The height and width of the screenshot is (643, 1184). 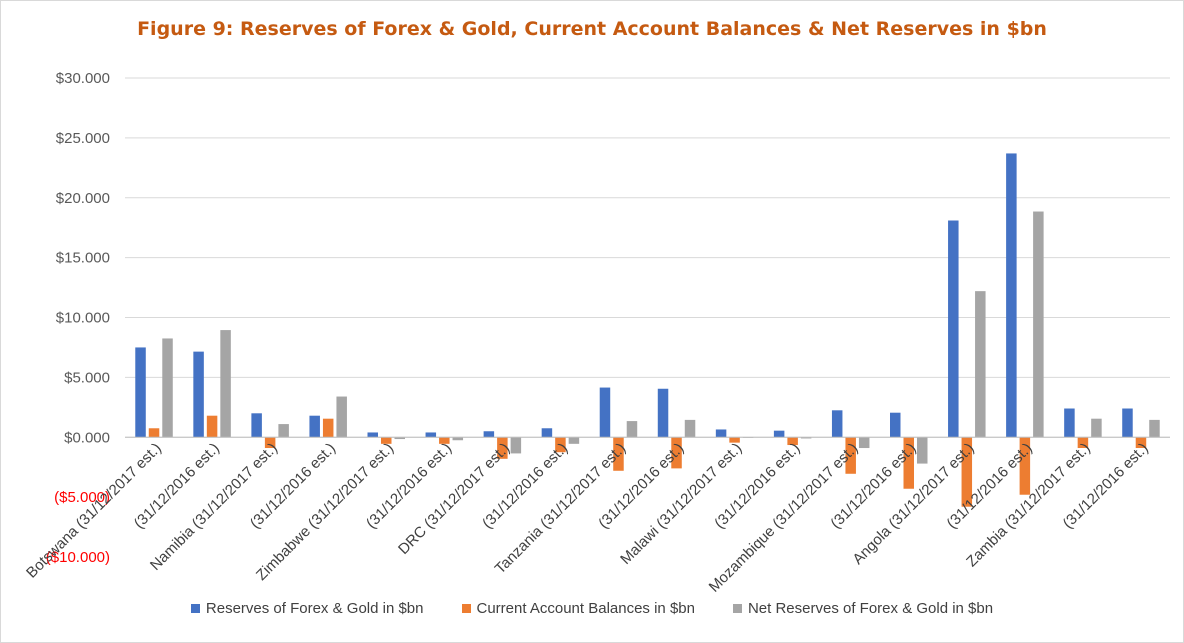 What do you see at coordinates (87, 437) in the screenshot?
I see `y-tick-label: $0.000` at bounding box center [87, 437].